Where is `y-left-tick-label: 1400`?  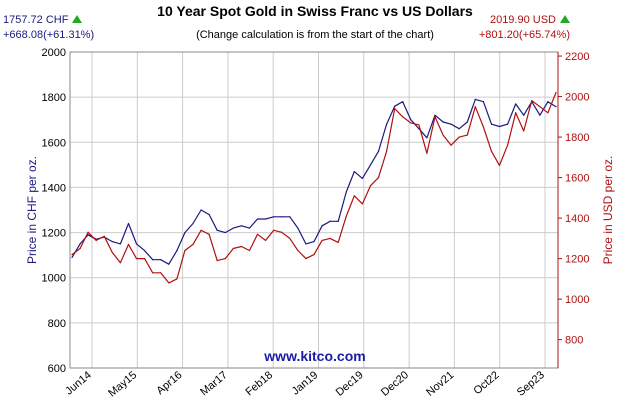
y-left-tick-label: 1400 is located at coordinates (54, 188).